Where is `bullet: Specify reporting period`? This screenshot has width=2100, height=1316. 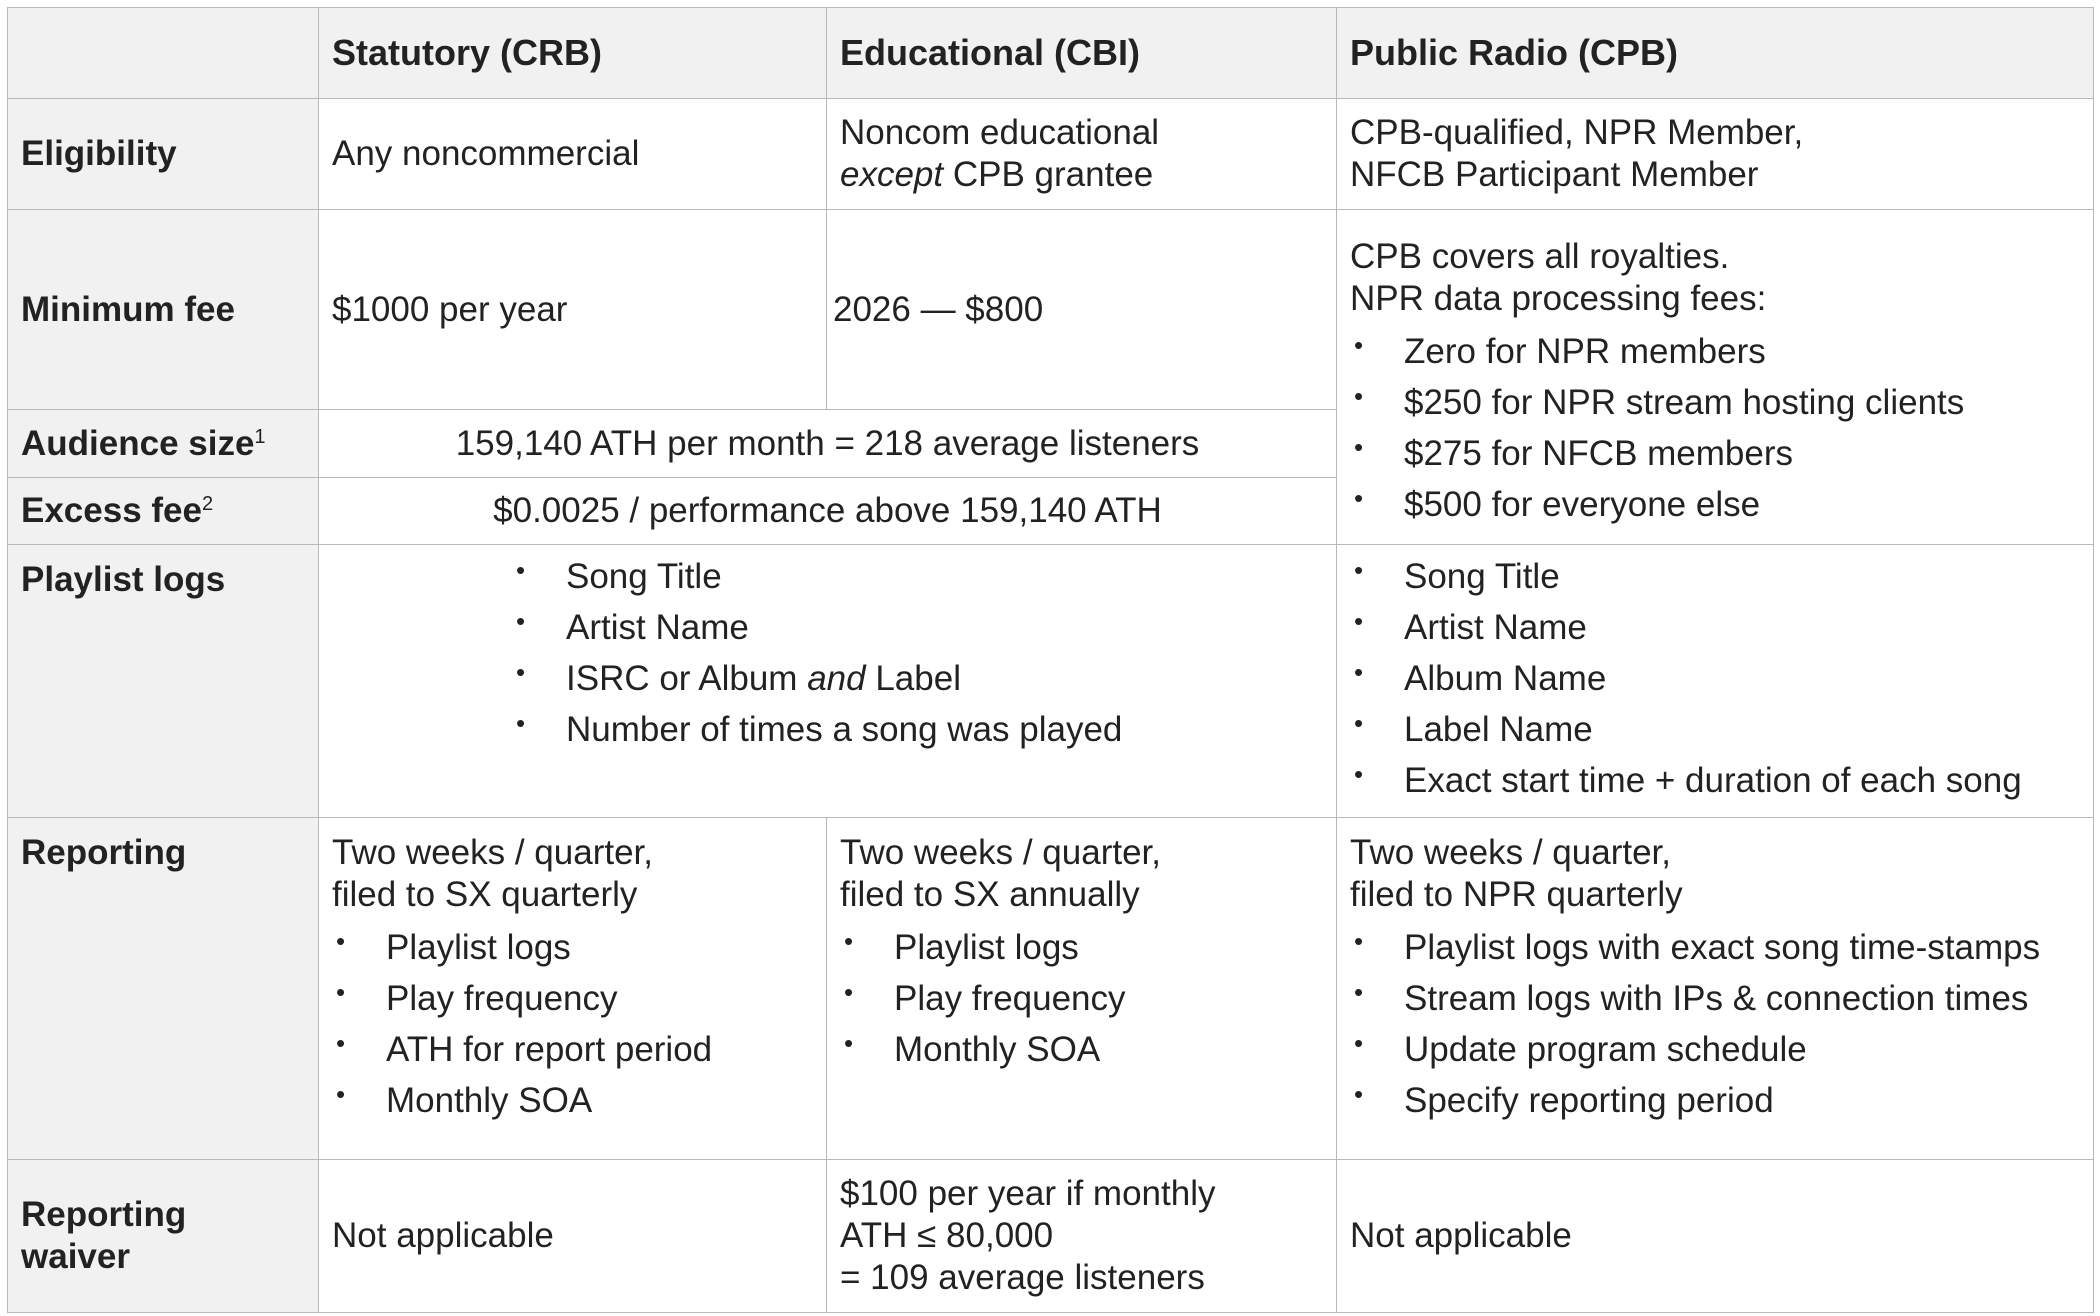 bullet: Specify reporting period is located at coordinates (1715, 1097).